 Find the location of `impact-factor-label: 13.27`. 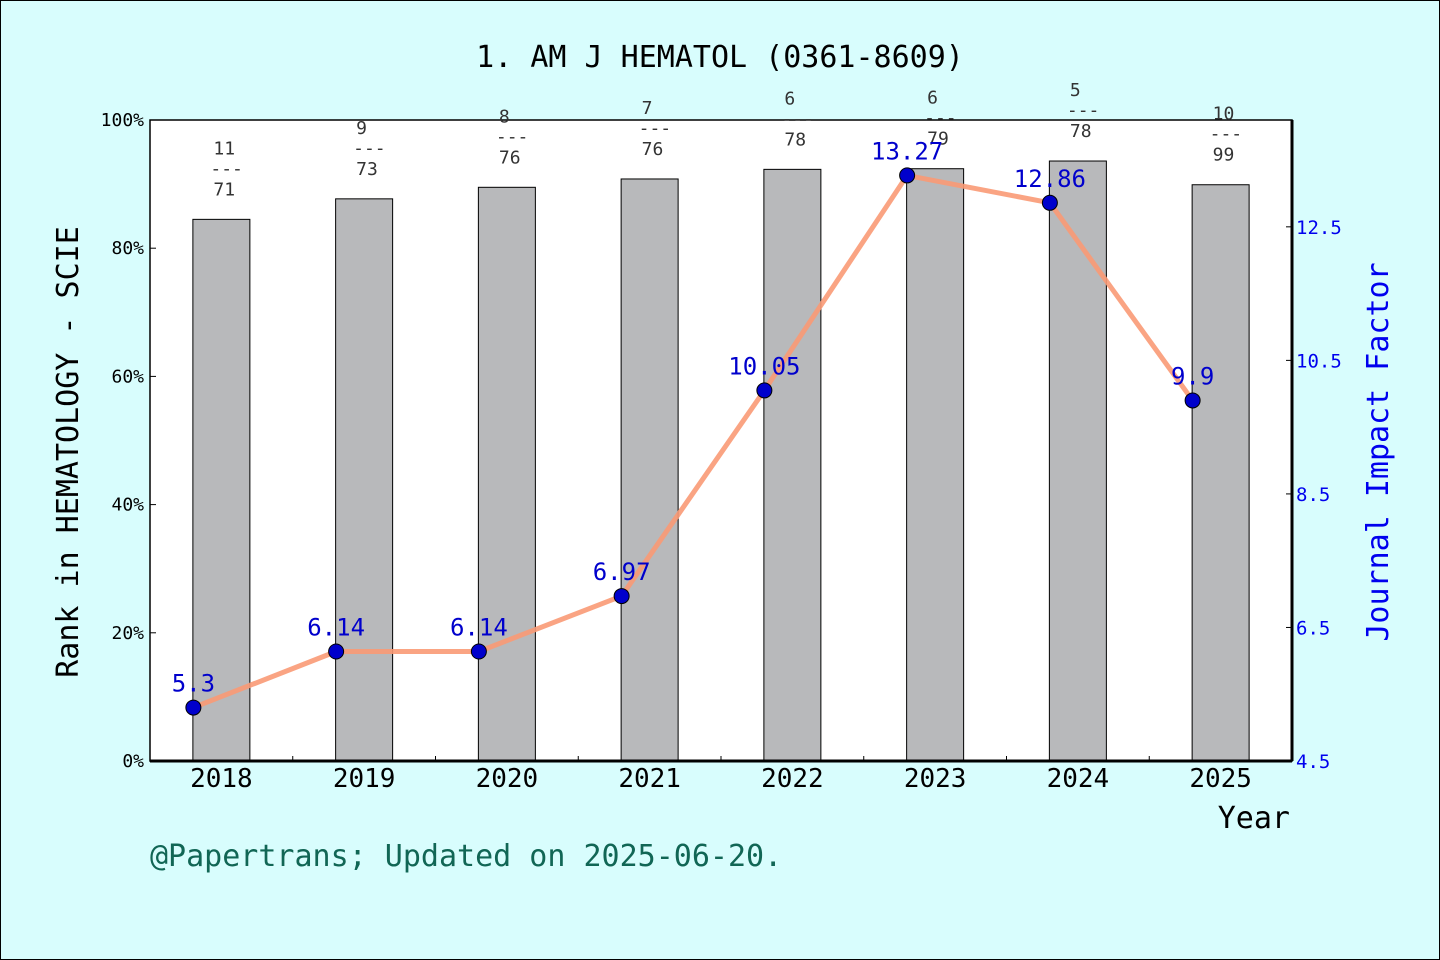

impact-factor-label: 13.27 is located at coordinates (907, 151).